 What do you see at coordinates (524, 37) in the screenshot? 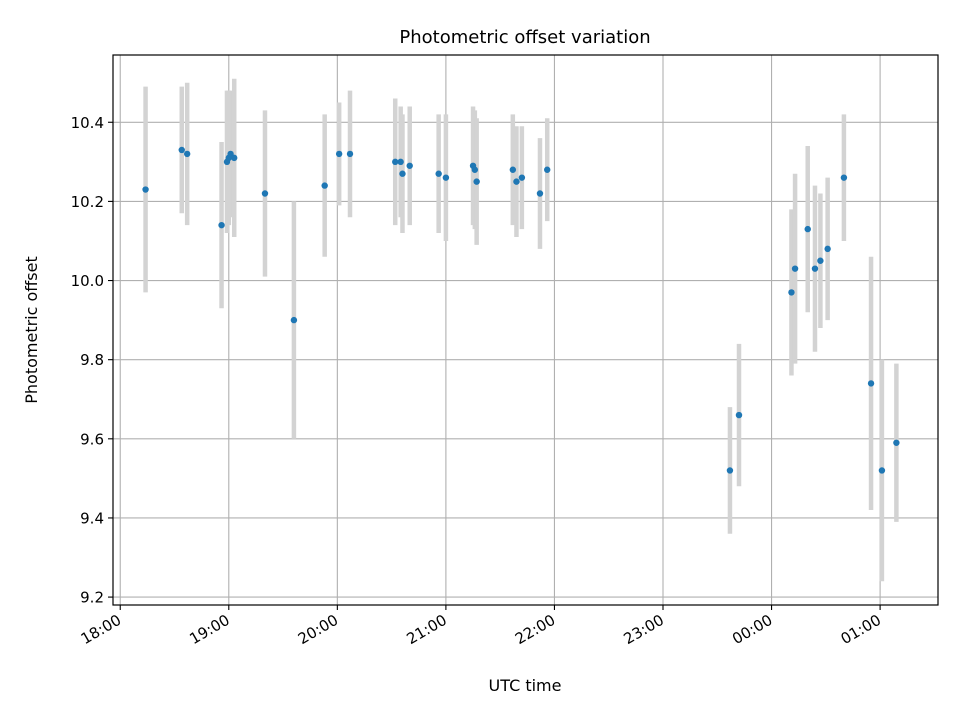
I see `chart-title: Photometric offset variation` at bounding box center [524, 37].